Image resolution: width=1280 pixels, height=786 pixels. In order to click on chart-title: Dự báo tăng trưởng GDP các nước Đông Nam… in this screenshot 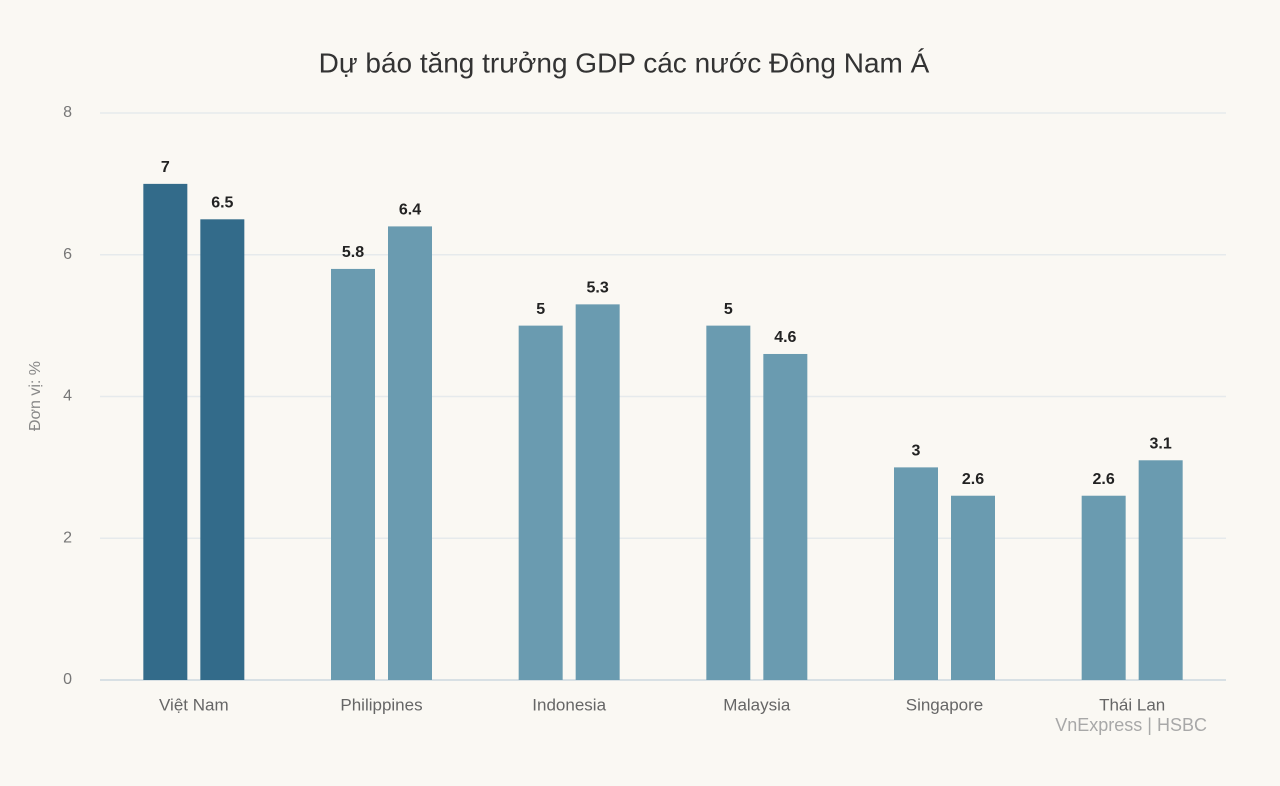, I will do `click(624, 62)`.